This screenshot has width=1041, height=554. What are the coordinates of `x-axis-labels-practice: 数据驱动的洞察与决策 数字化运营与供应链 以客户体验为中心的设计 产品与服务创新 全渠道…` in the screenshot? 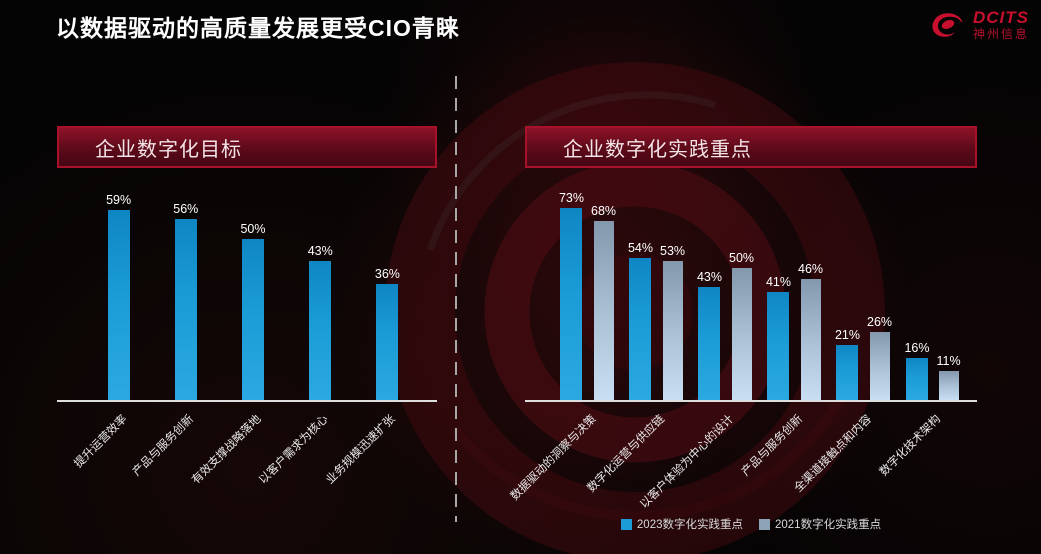 It's located at (742, 458).